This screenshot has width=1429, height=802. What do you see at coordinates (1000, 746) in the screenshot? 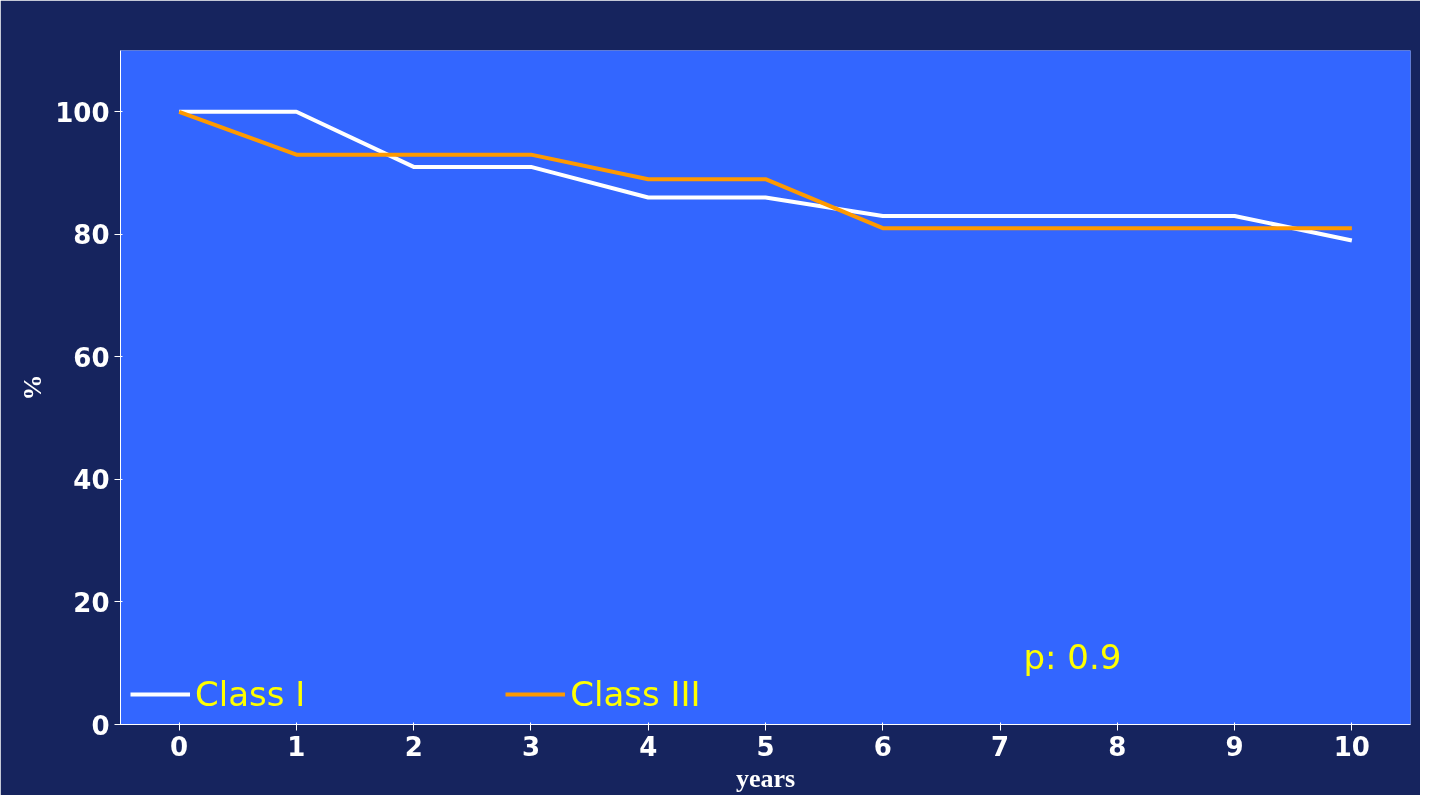
I see `x-tick-label: 7` at bounding box center [1000, 746].